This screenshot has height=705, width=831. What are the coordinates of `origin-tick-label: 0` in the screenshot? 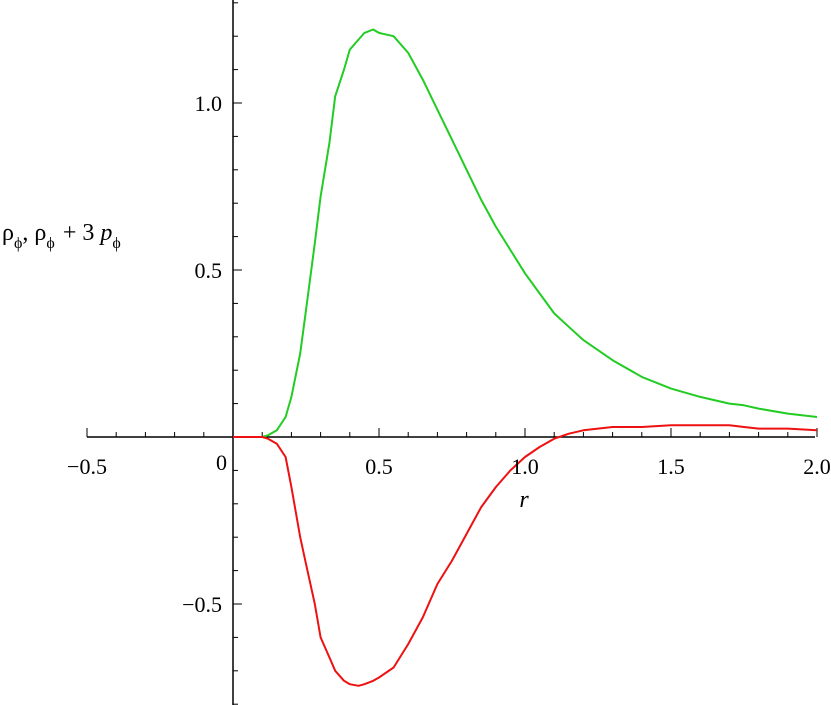 It's located at (221, 462).